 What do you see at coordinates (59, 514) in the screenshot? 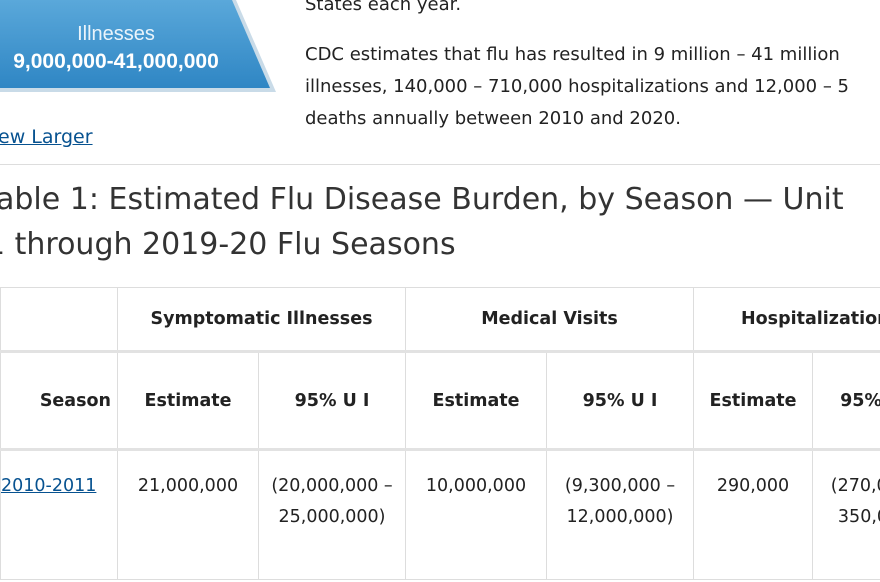
I see `season-cell: 2010-2011` at bounding box center [59, 514].